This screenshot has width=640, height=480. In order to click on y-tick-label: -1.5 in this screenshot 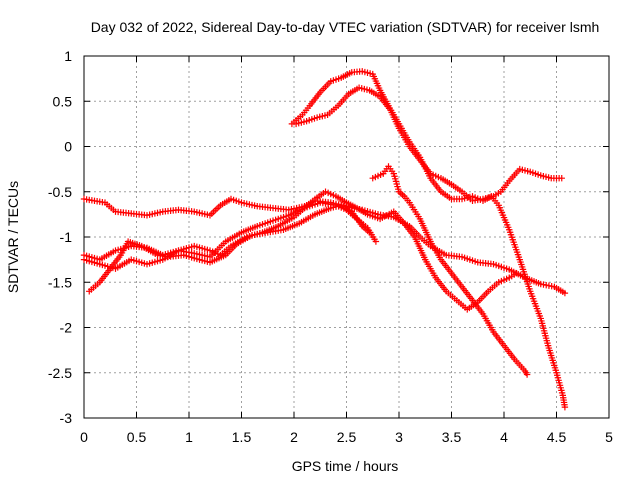, I will do `click(60, 282)`.